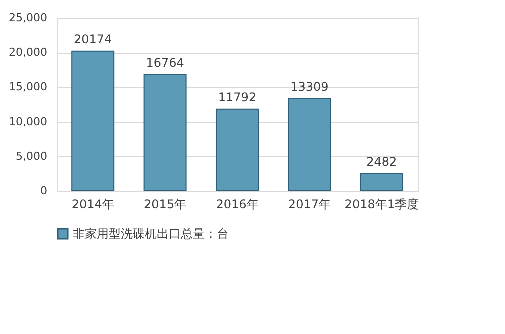 This screenshot has width=505, height=334. Describe the element at coordinates (93, 205) in the screenshot. I see `x-tick-label: 2014年` at that location.